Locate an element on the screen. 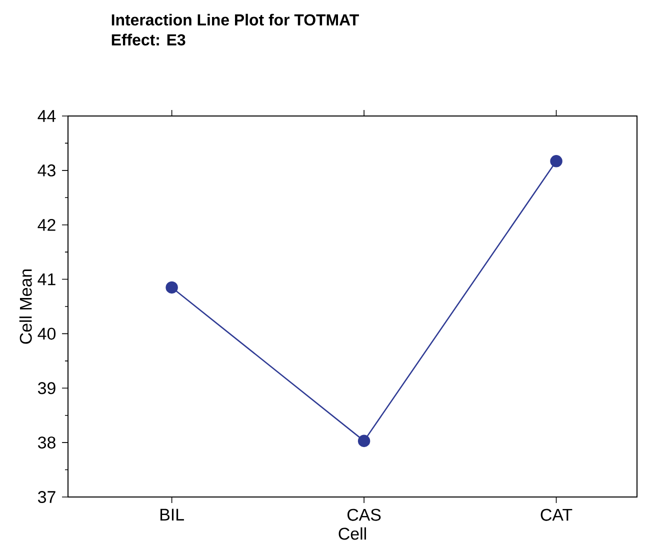 This screenshot has width=651, height=560. y-tick-label: 38 is located at coordinates (47, 442).